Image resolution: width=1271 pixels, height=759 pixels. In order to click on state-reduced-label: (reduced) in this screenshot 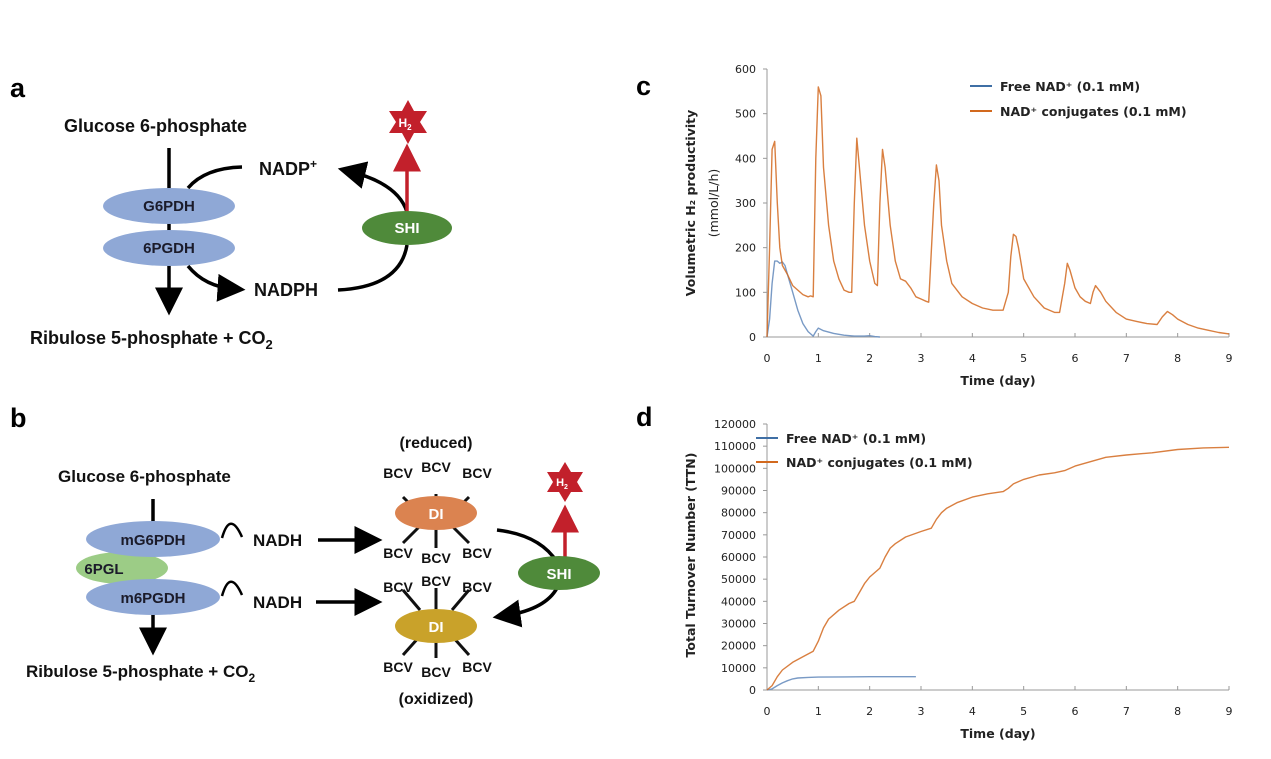, I will do `click(436, 443)`.